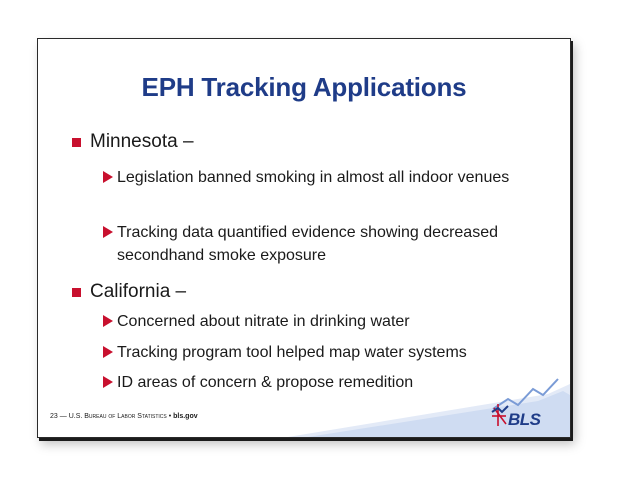 The width and height of the screenshot is (618, 484). I want to click on list-item: ID areas of concern & propose remedition, so click(320, 382).